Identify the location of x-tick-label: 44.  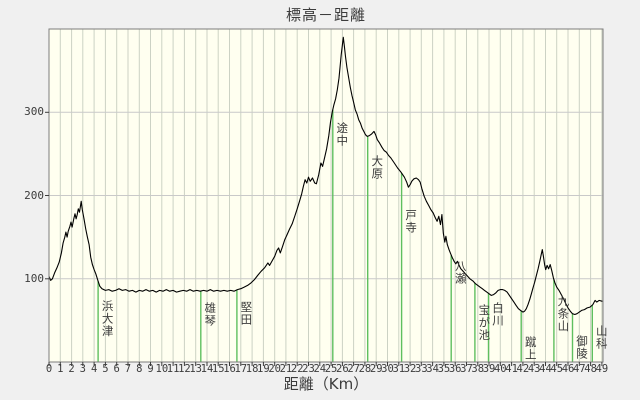
(545, 369).